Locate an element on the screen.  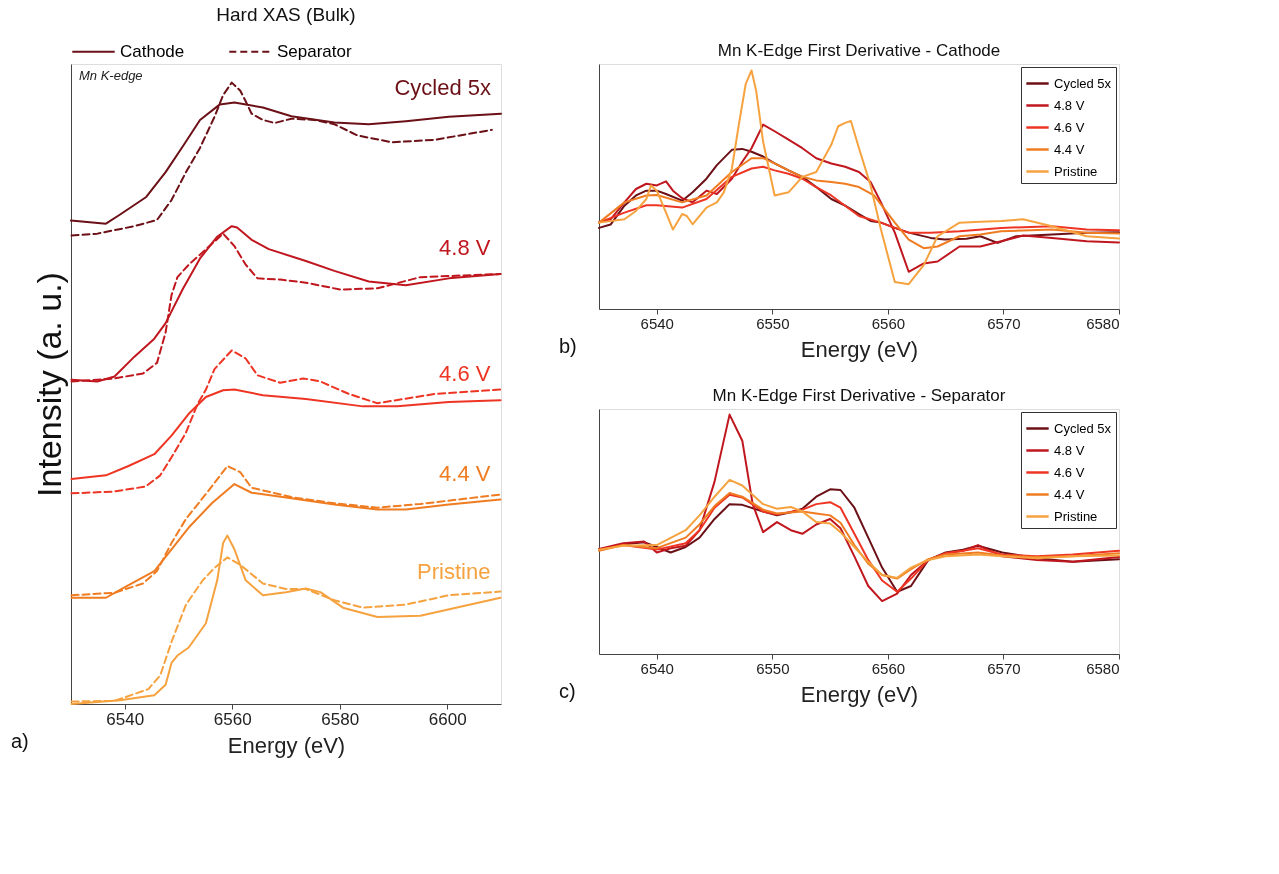
annotation: 4.4 V is located at coordinates (465, 473).